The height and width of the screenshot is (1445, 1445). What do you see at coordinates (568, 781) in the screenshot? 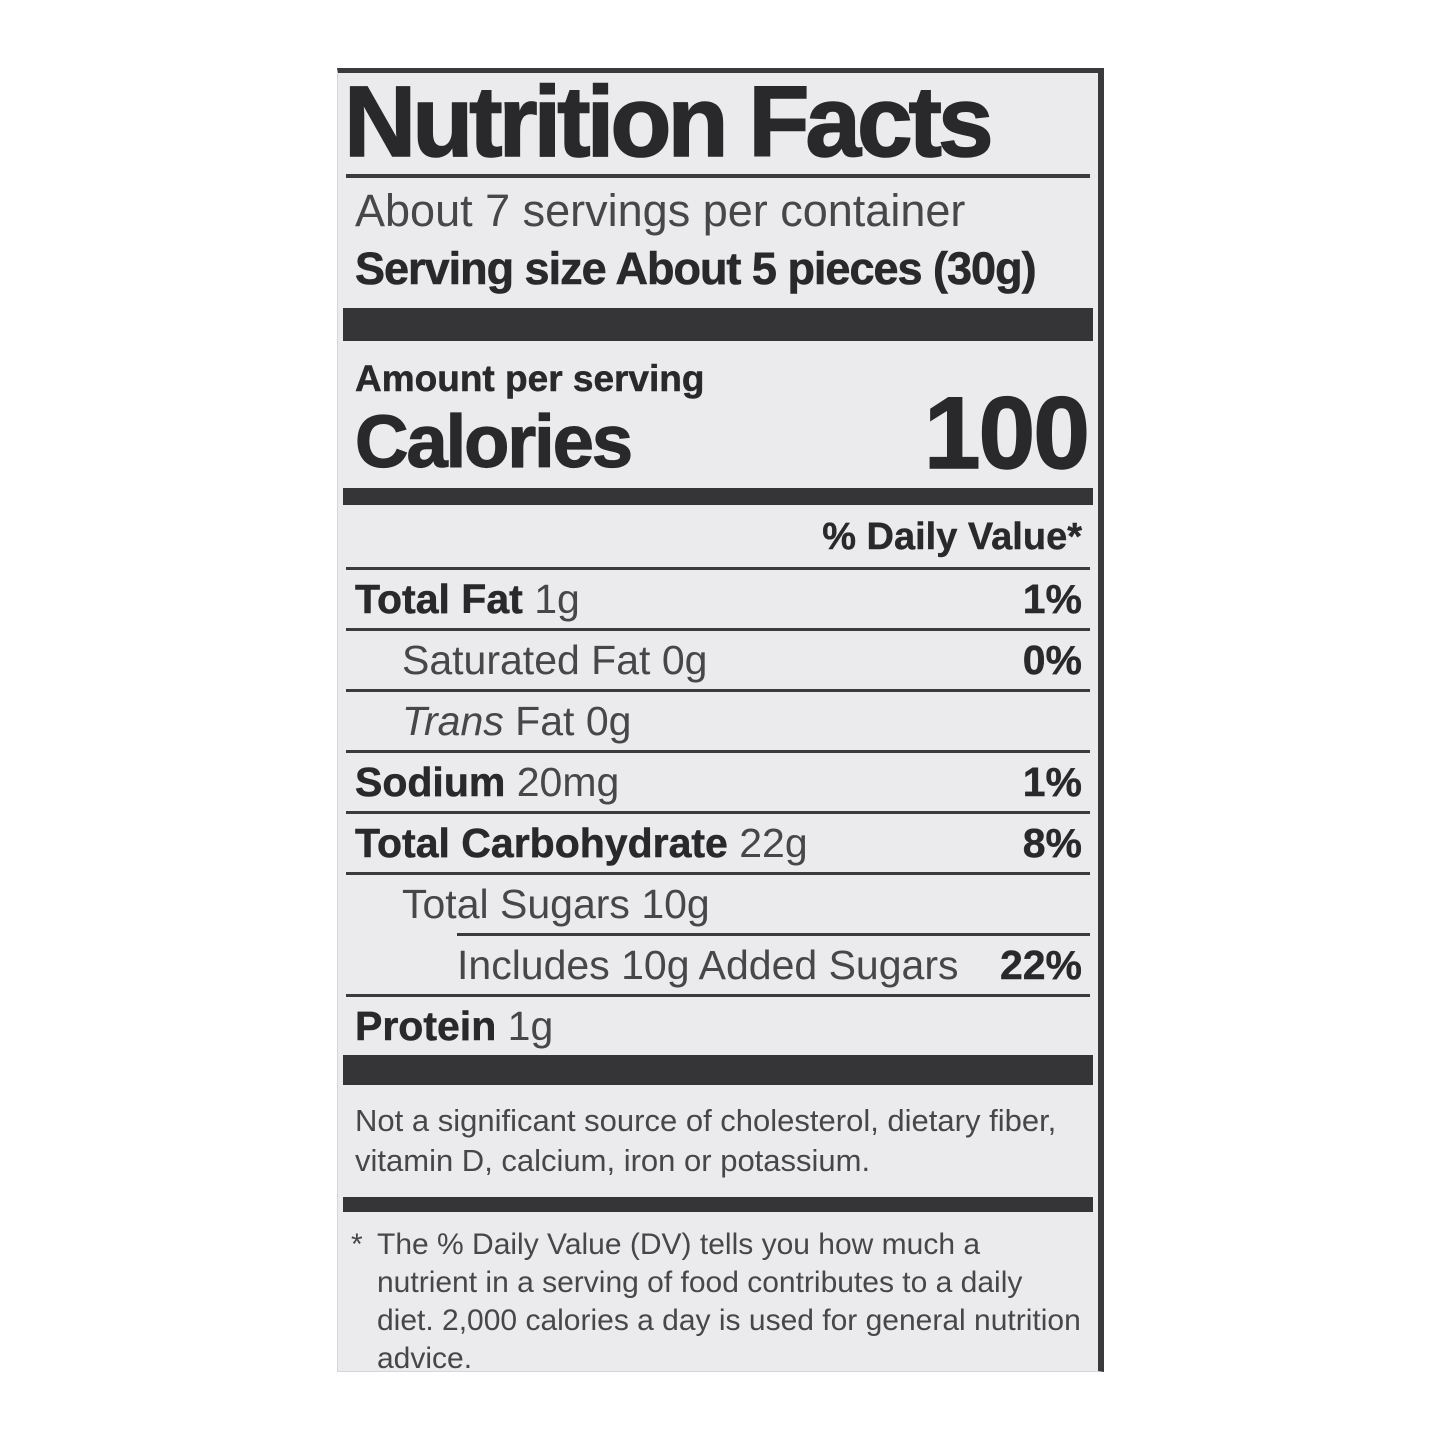
I see `nutrient-amount: 20mg` at bounding box center [568, 781].